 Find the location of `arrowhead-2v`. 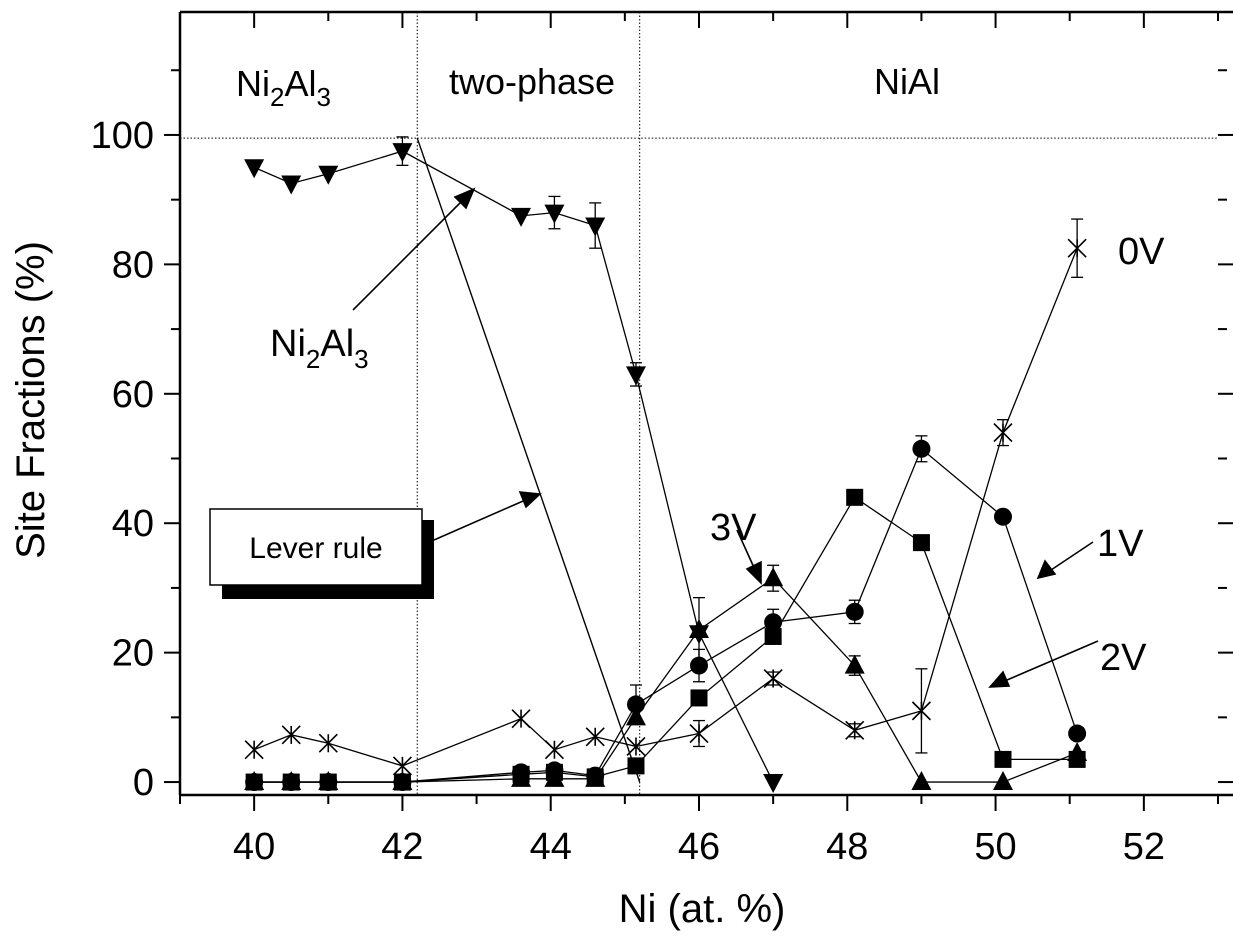

arrowhead-2v is located at coordinates (999, 679).